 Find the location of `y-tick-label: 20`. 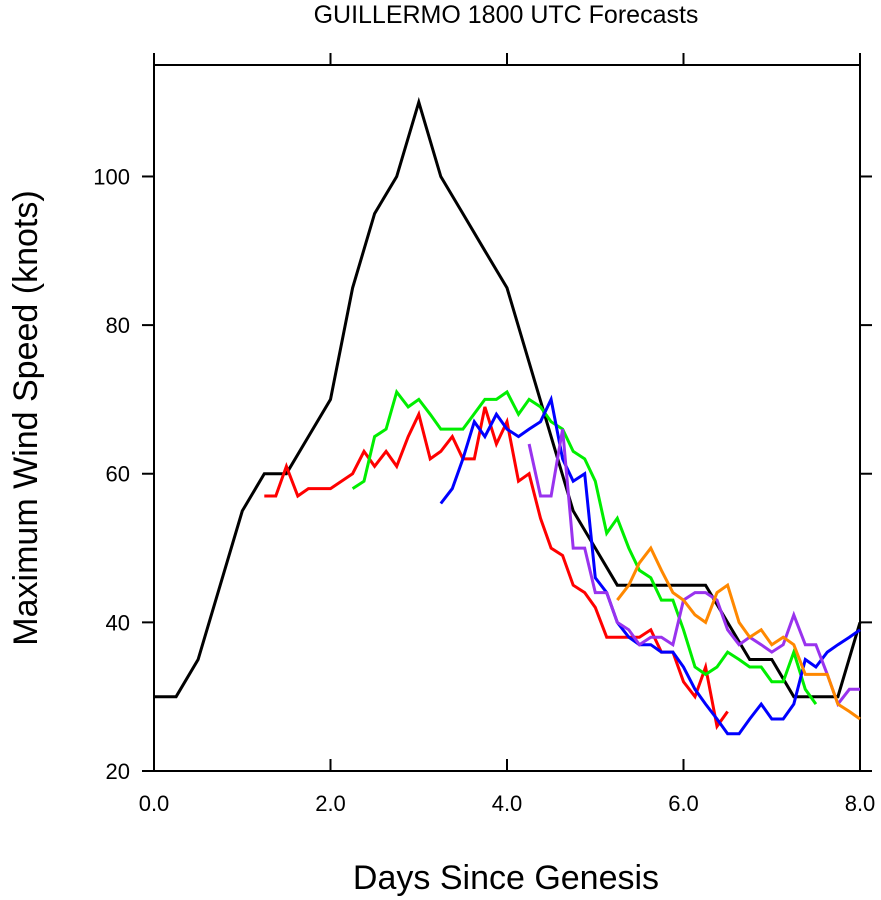

y-tick-label: 20 is located at coordinates (118, 771).